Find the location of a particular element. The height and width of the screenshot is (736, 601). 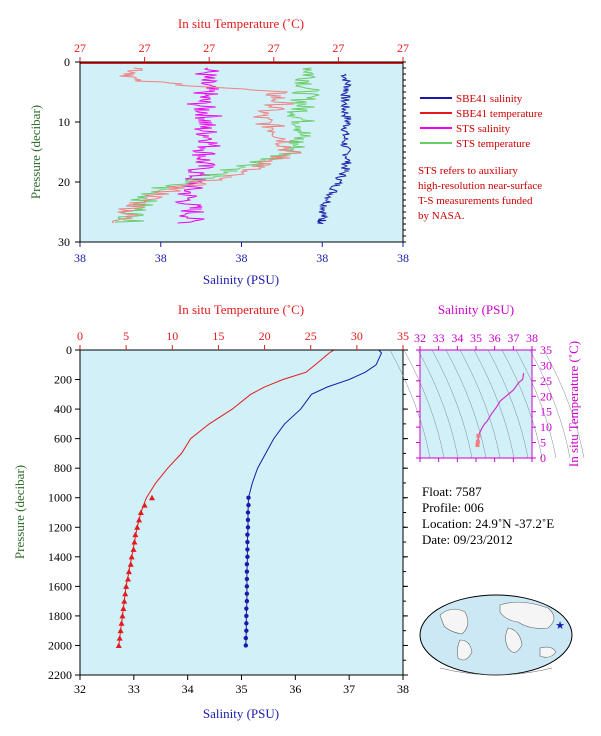

top-series-line-sts-temperature-pink- is located at coordinates (207, 145).